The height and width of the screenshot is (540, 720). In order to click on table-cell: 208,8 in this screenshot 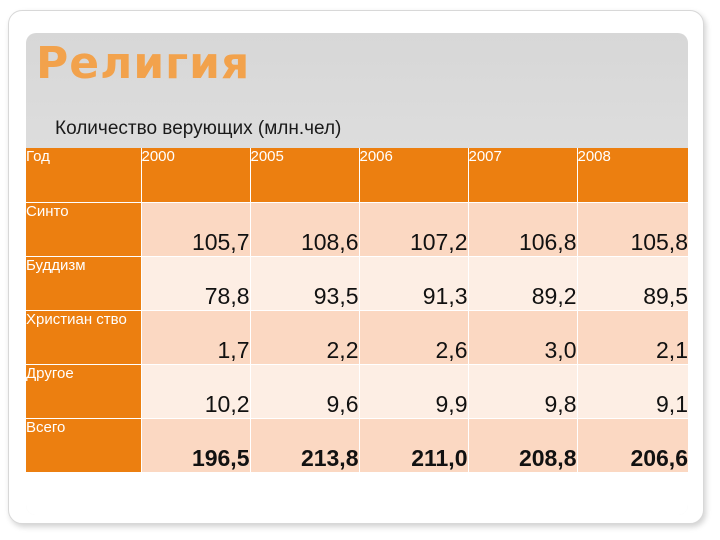, I will do `click(522, 445)`.